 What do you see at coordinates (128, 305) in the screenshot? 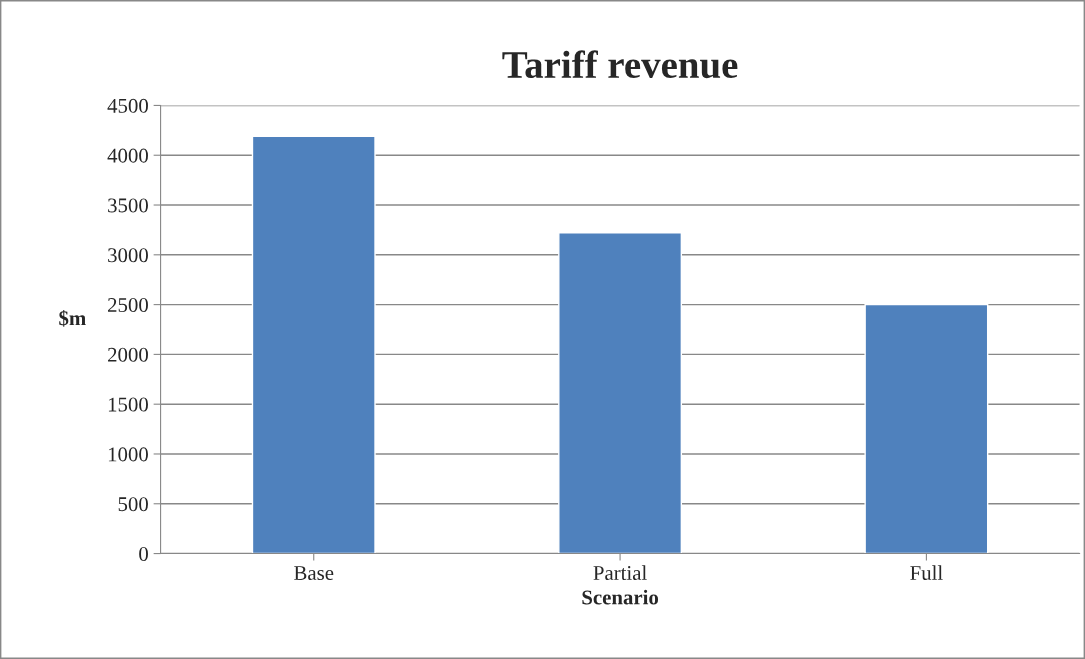
I see `y-tick-label: 2500` at bounding box center [128, 305].